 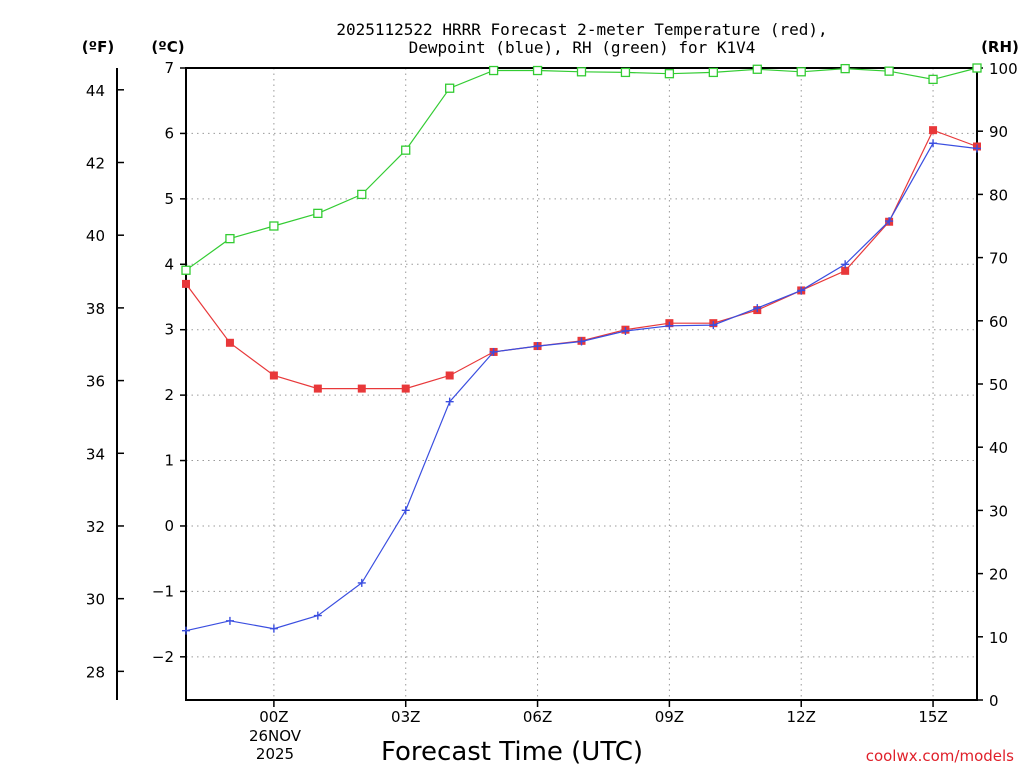 What do you see at coordinates (169, 68) in the screenshot?
I see `celsius-tick-label: 7` at bounding box center [169, 68].